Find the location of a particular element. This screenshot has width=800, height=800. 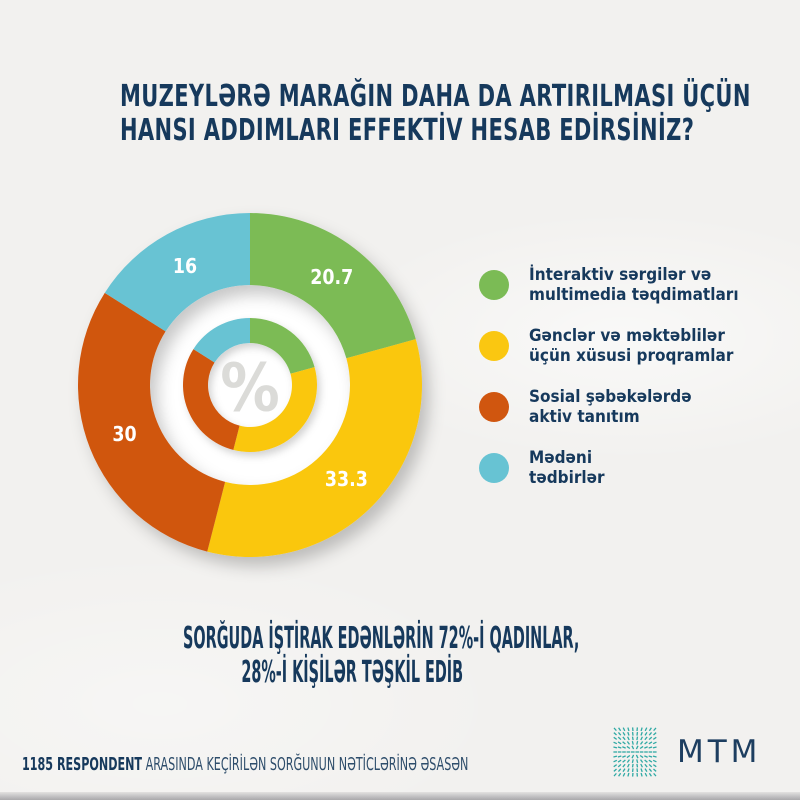

legend-item: Mədəni tədbirlər is located at coordinates (620, 468).